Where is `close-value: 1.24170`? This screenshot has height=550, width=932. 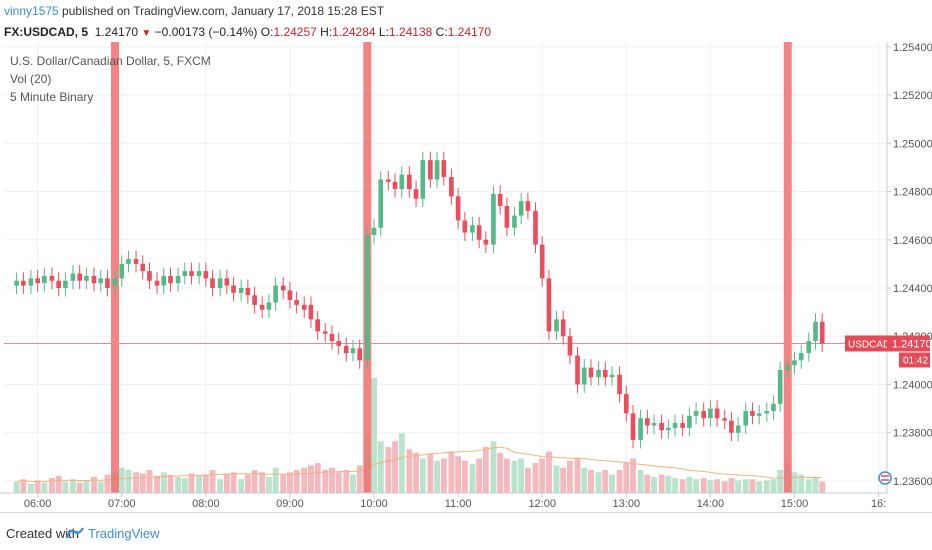 close-value: 1.24170 is located at coordinates (469, 32).